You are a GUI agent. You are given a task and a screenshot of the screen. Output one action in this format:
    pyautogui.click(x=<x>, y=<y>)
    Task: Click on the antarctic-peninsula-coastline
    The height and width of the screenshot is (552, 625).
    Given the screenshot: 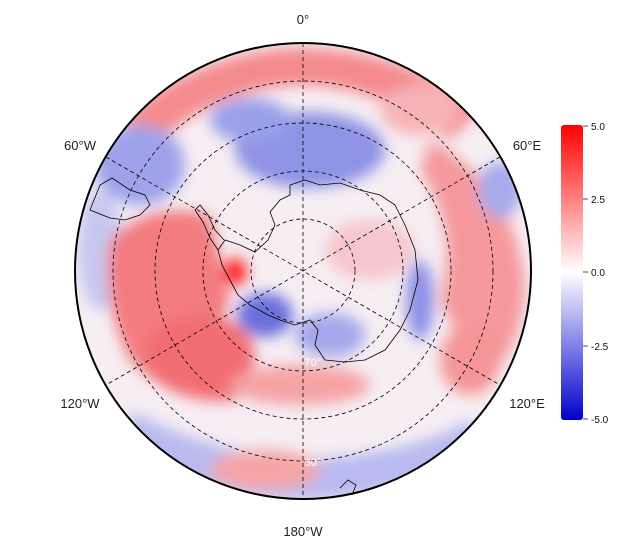 What is the action you would take?
    pyautogui.click(x=209, y=227)
    